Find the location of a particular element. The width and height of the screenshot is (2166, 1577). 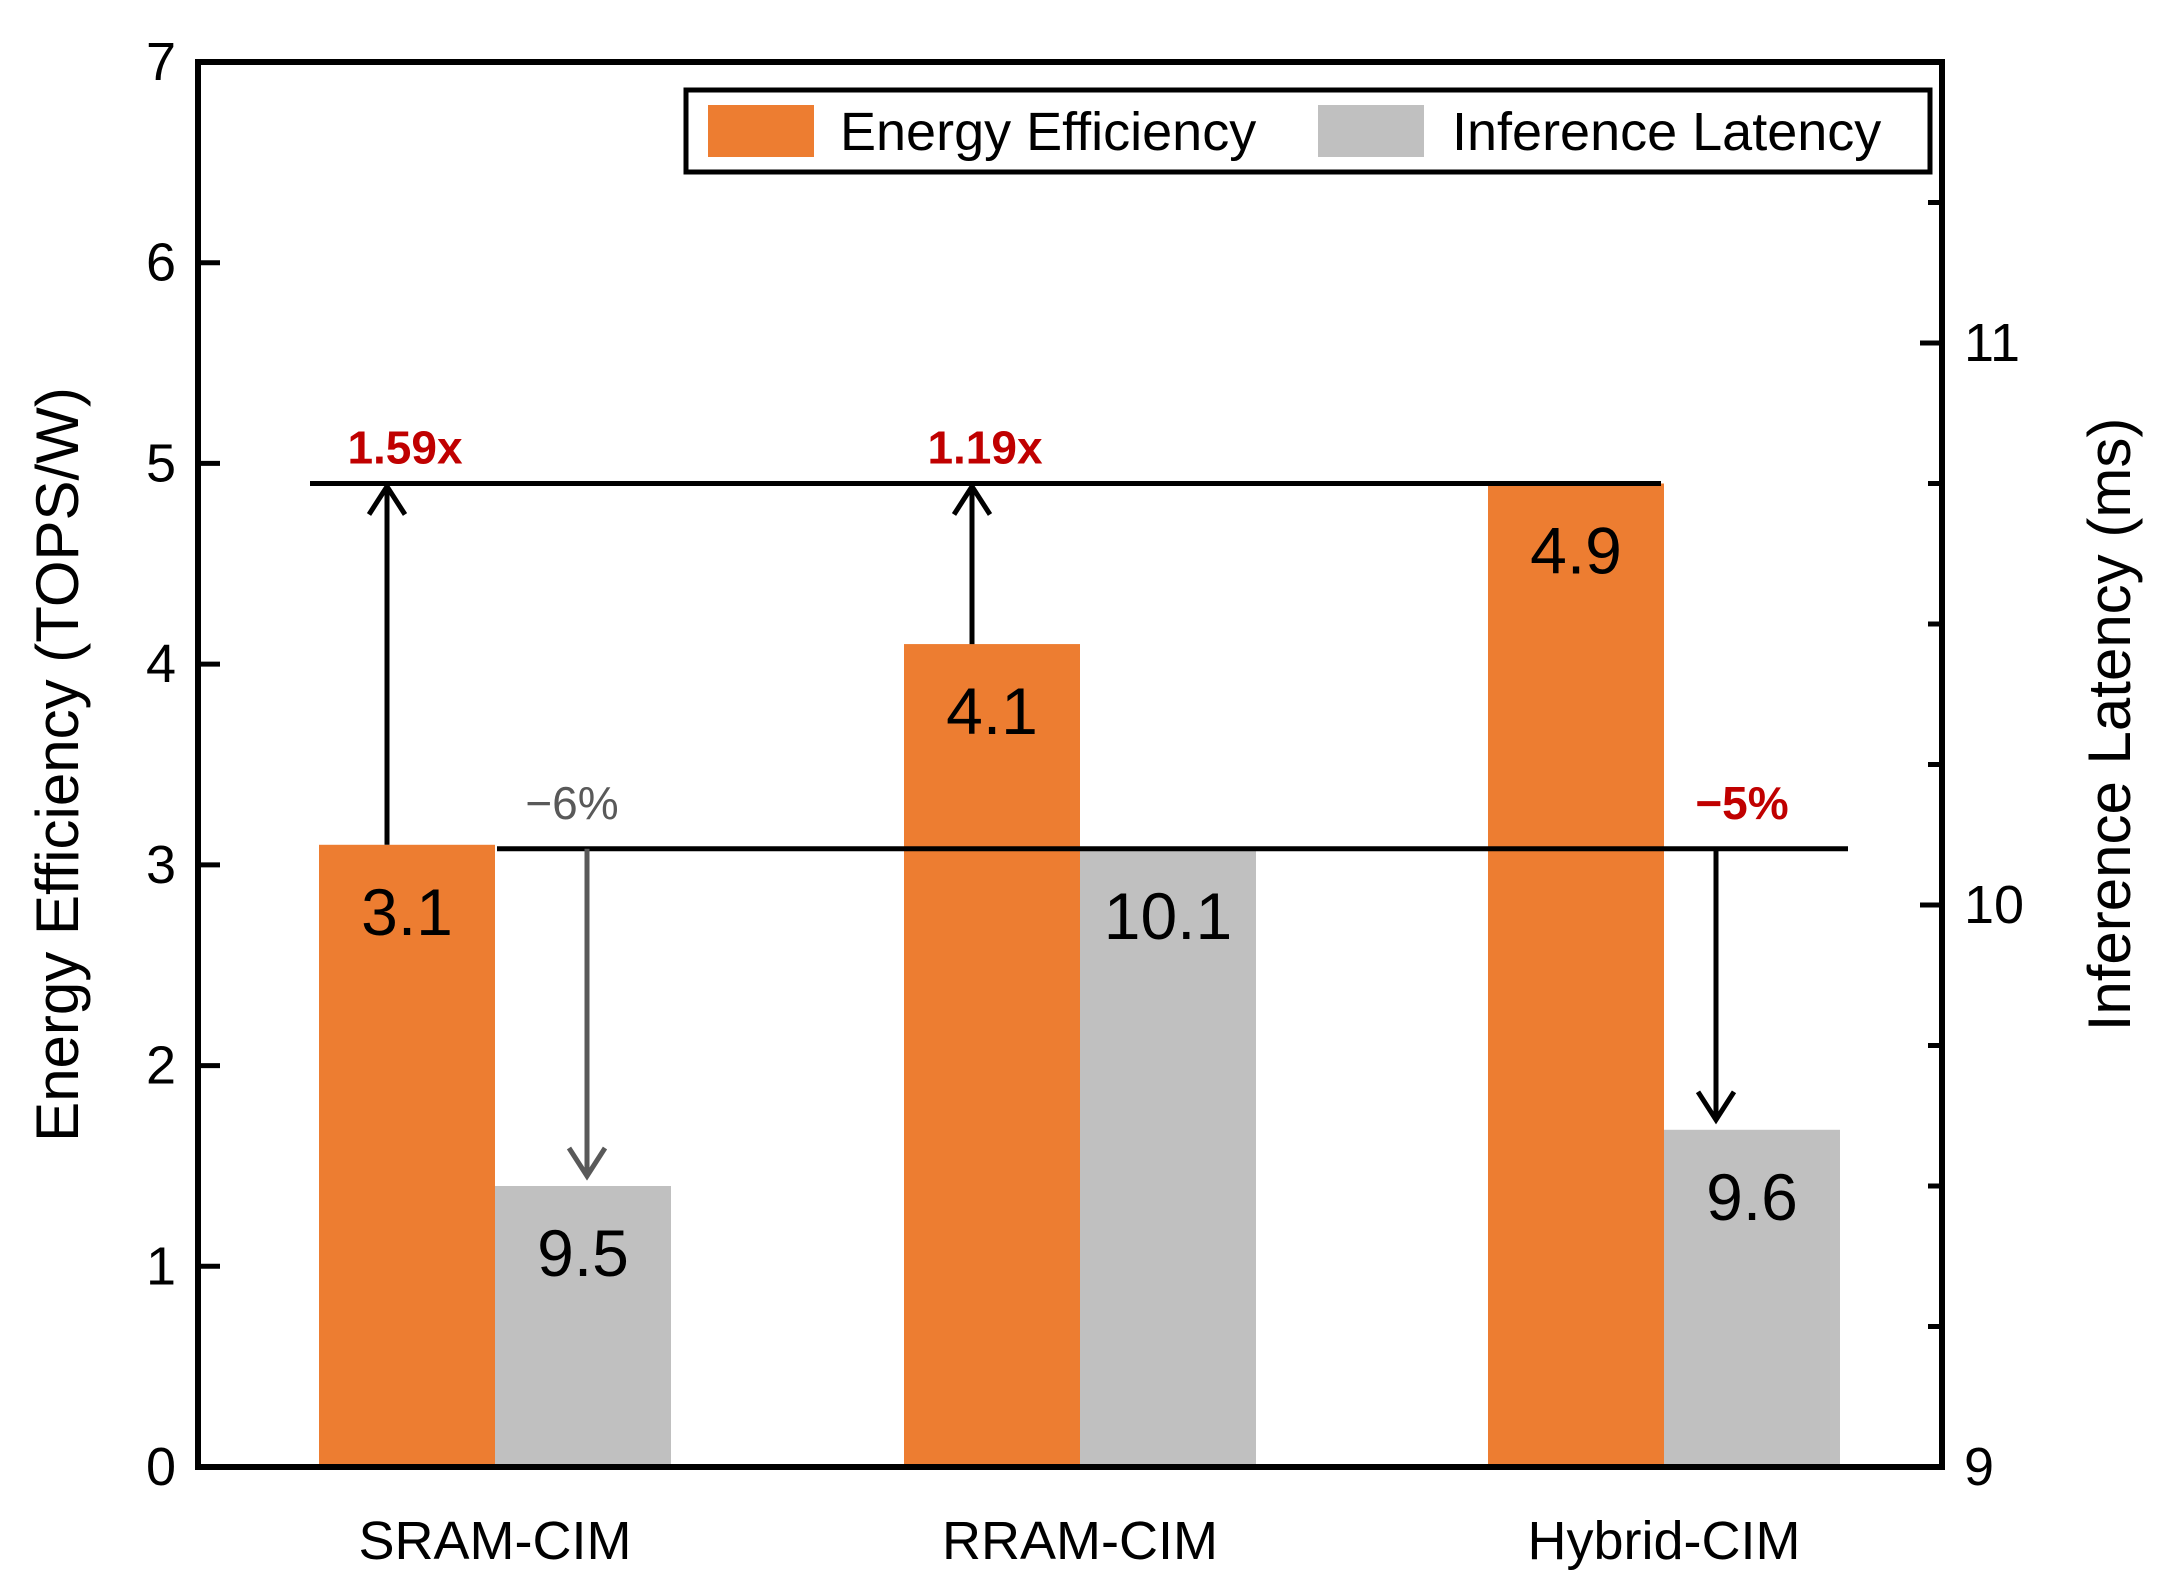

legend-label-energy-efficiency: Energy Efficiency is located at coordinates (1048, 132).